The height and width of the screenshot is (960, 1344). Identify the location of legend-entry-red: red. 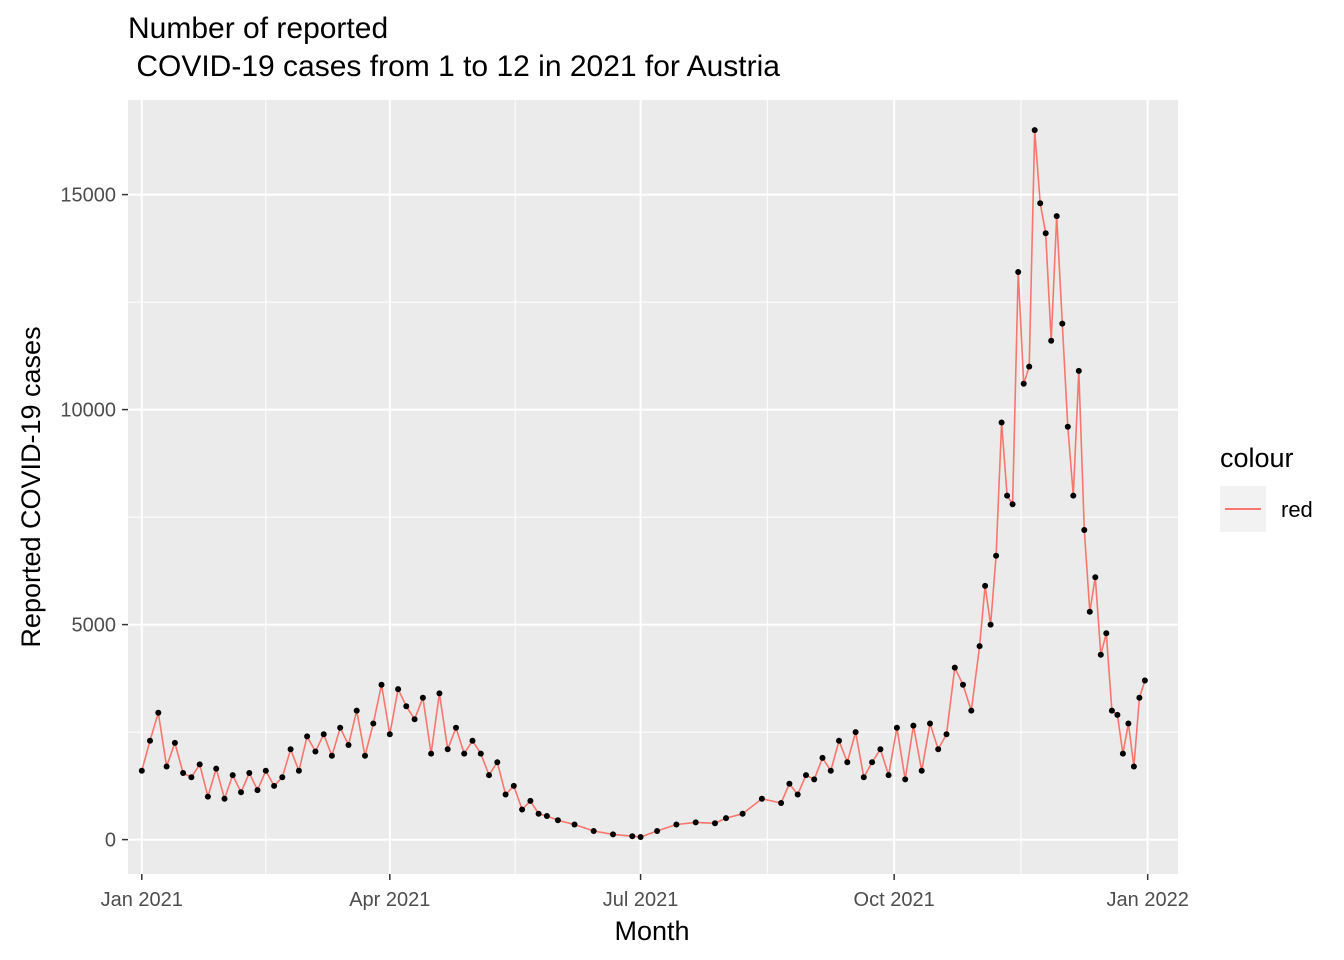
(1297, 509).